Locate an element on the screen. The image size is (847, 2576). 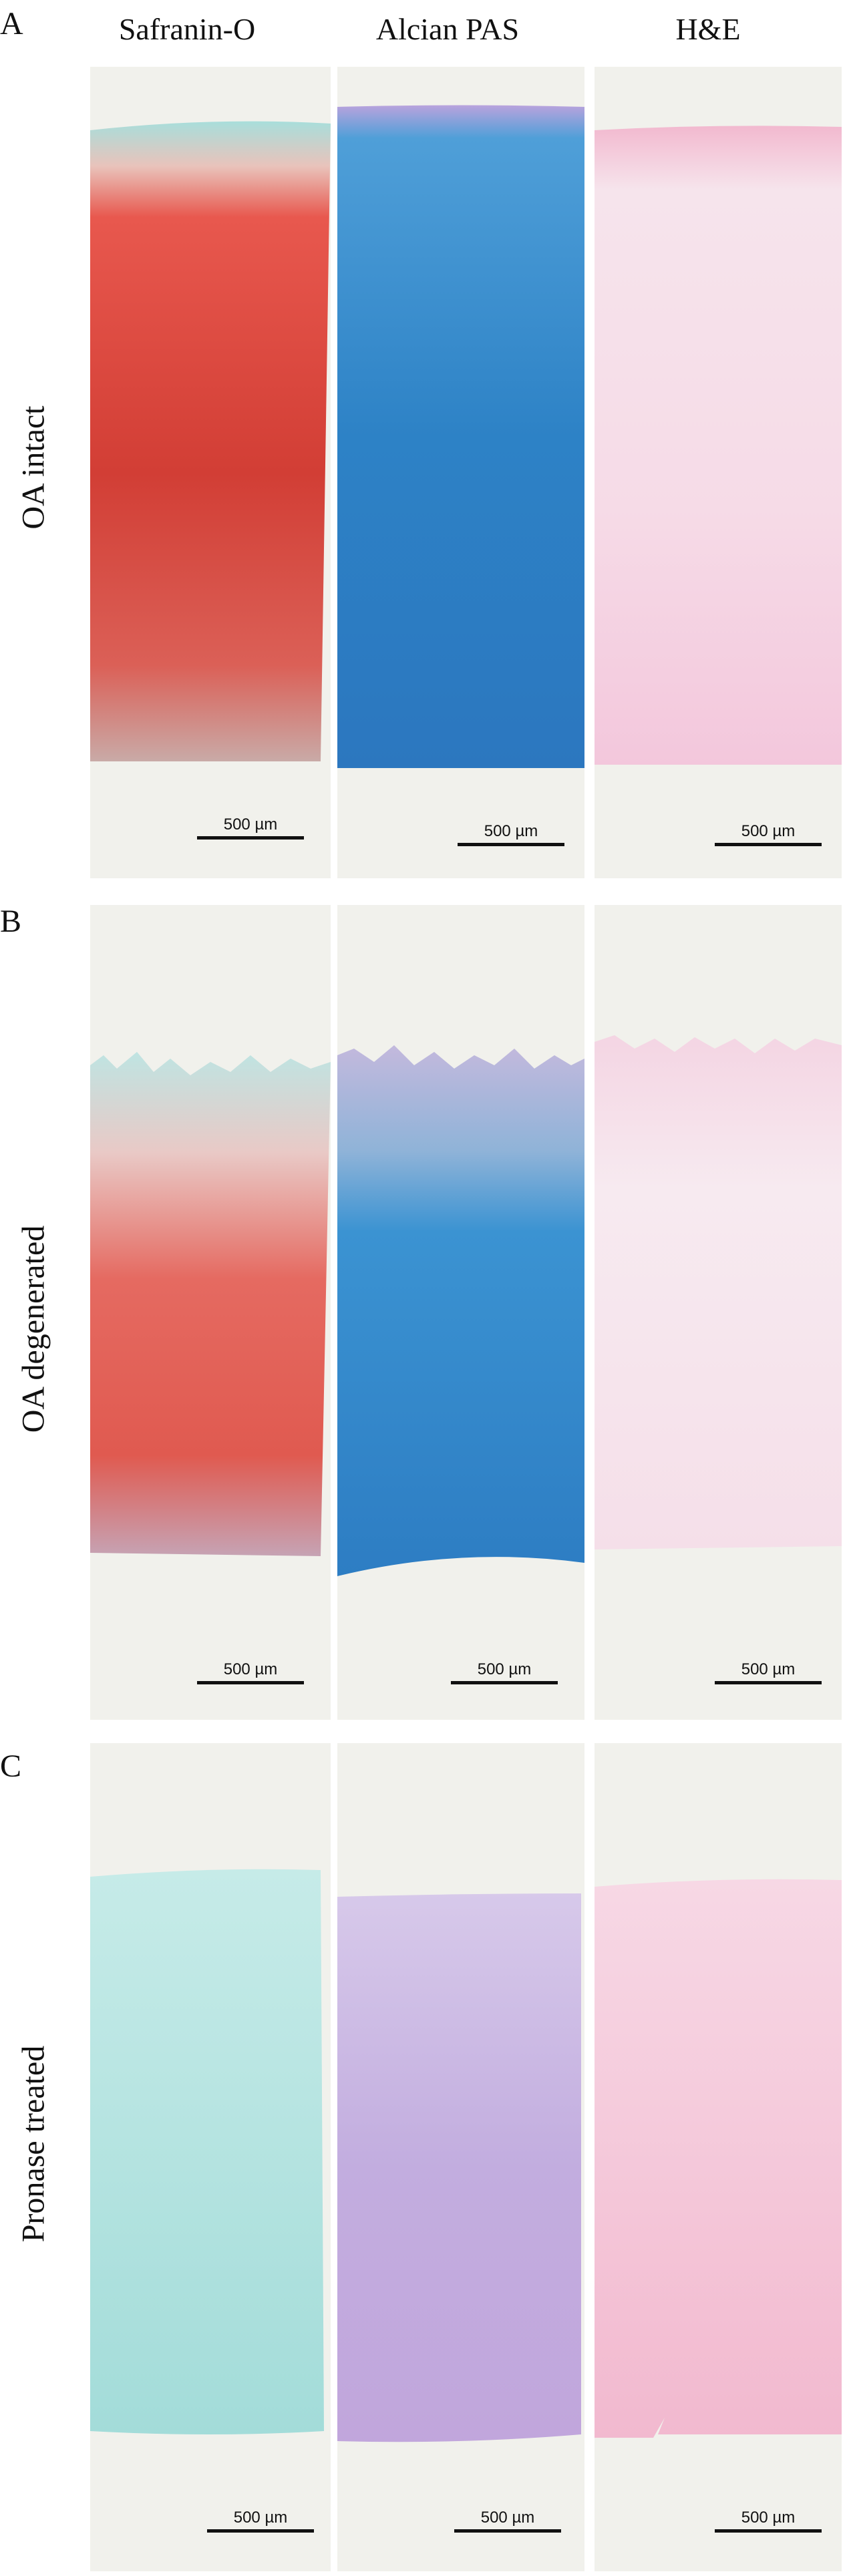
row-label-oa-intact: OA intact is located at coordinates (33, 467).